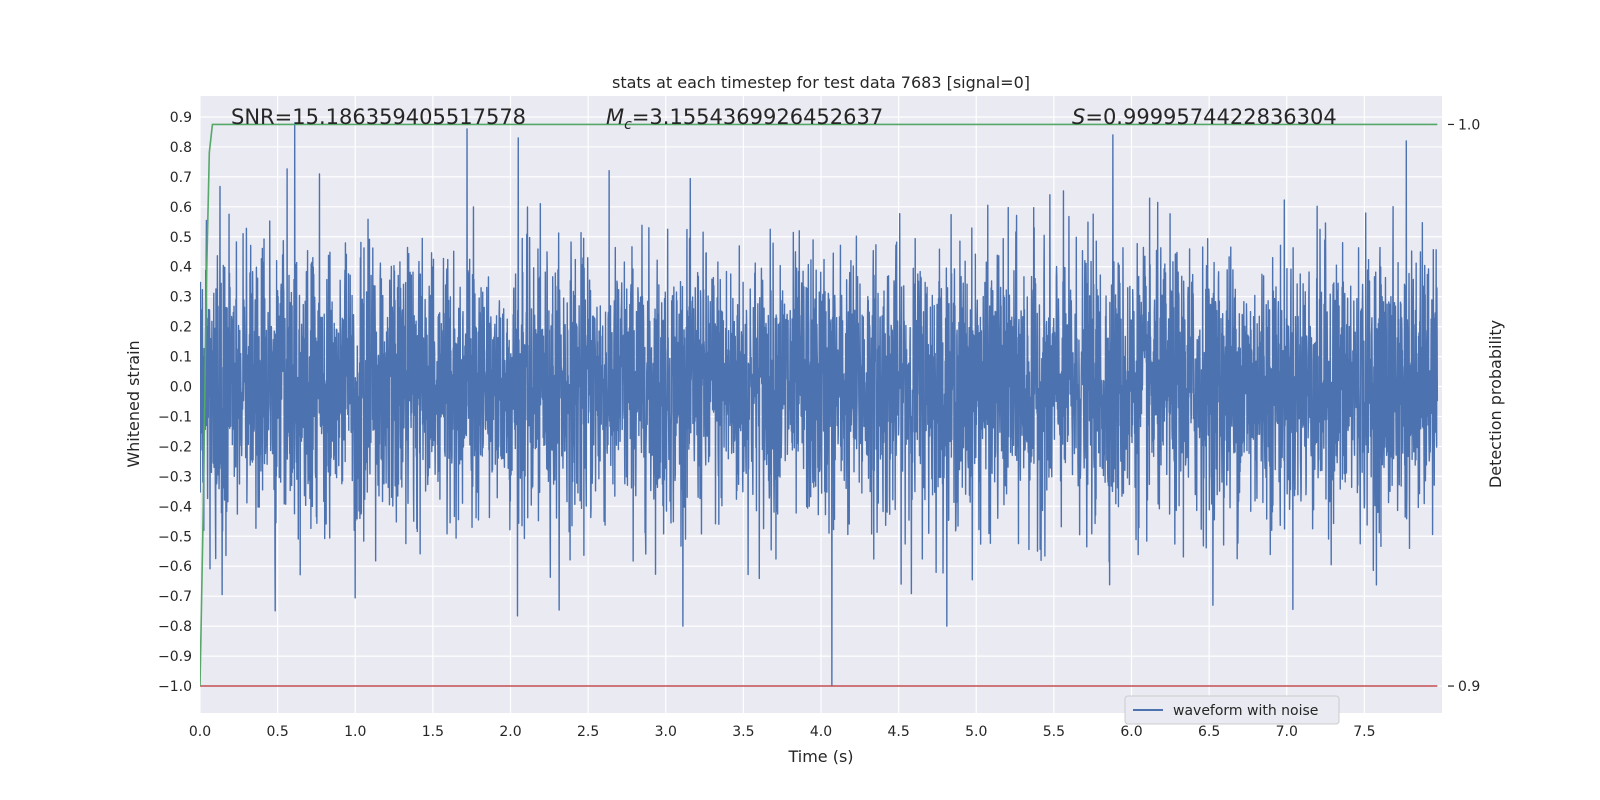 The image size is (1600, 800). Describe the element at coordinates (181, 388) in the screenshot. I see `y-tick-label: 0.0` at that location.